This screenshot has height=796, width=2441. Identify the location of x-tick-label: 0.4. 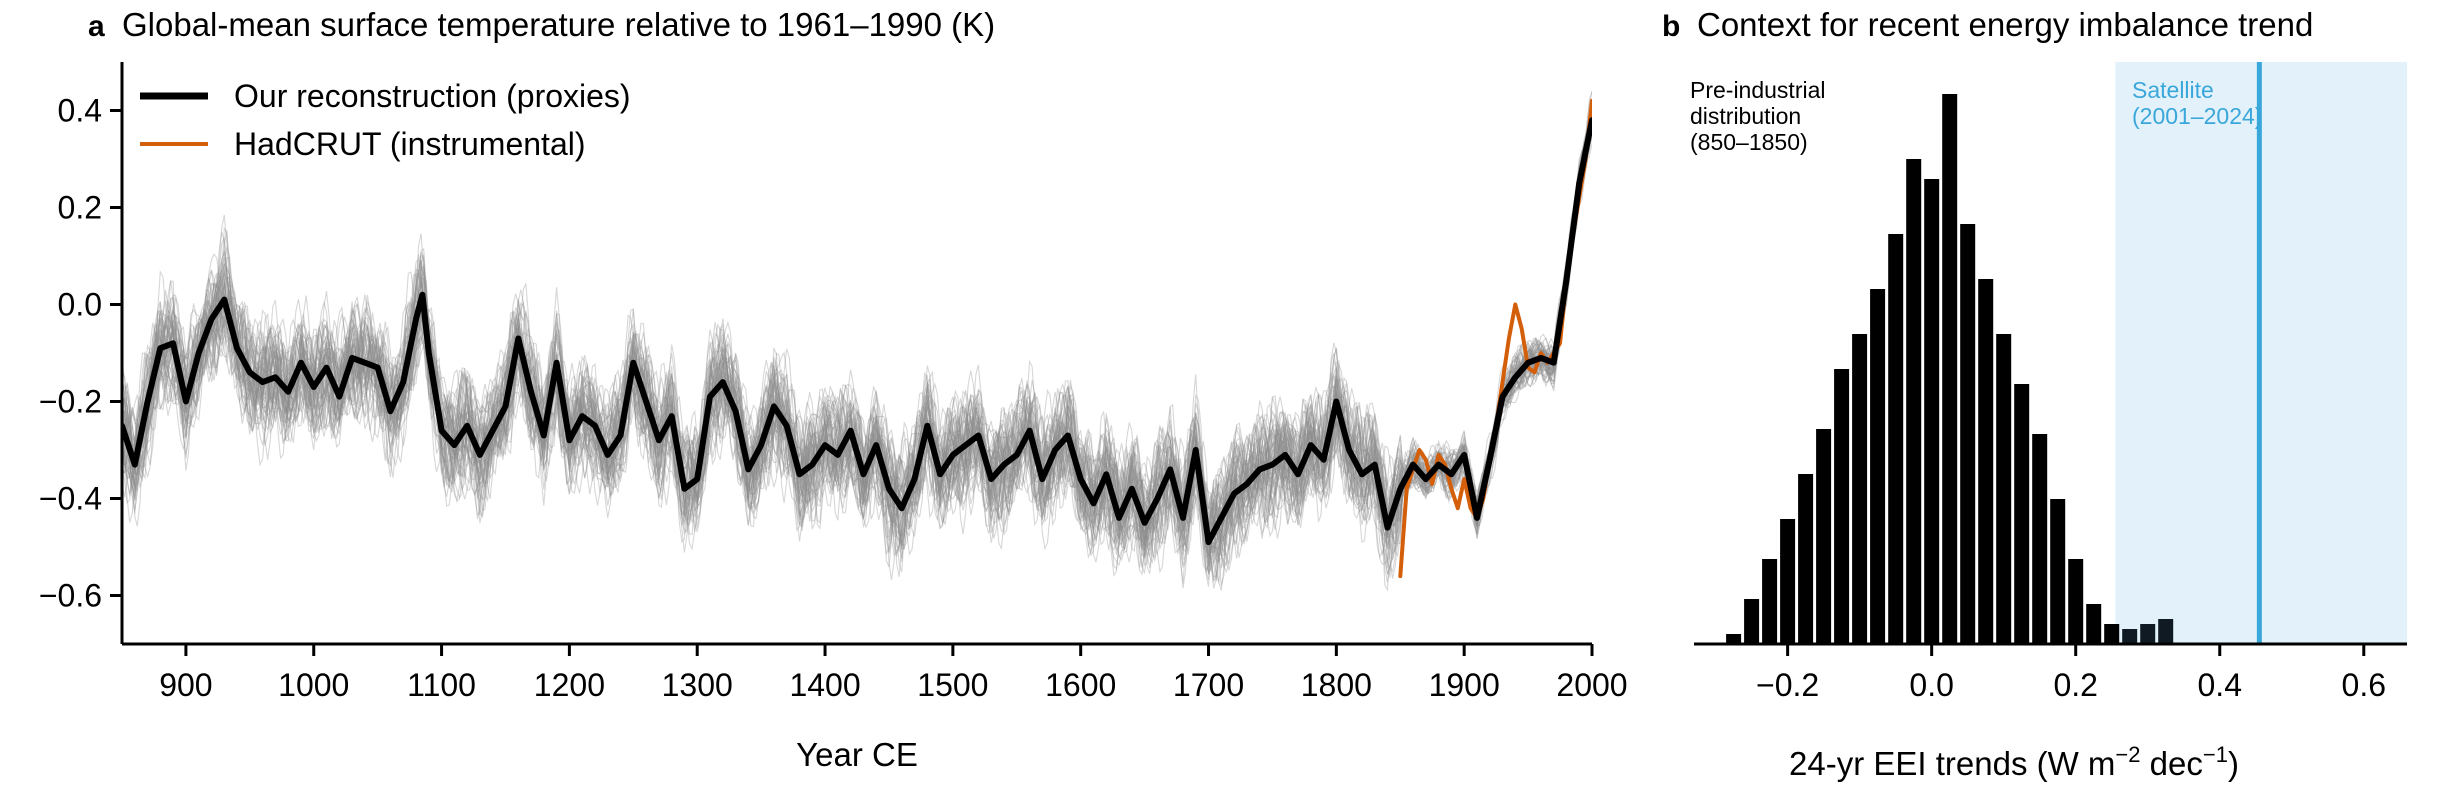
(2220, 685).